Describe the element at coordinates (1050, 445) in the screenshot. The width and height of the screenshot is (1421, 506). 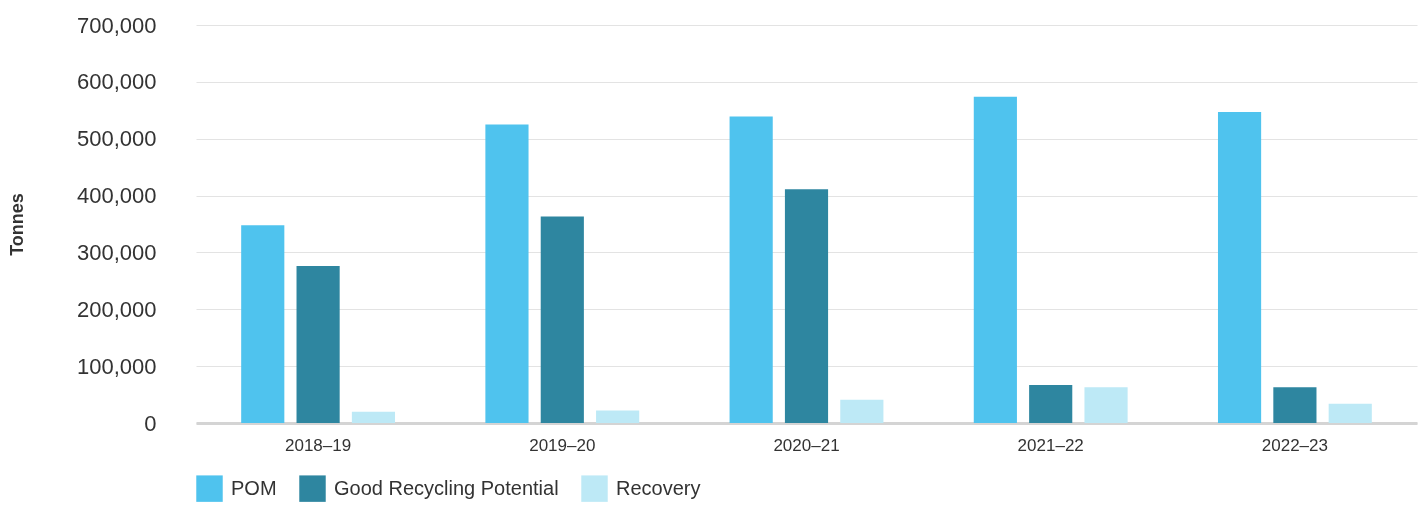
I see `x-tick-label: 2021–22` at that location.